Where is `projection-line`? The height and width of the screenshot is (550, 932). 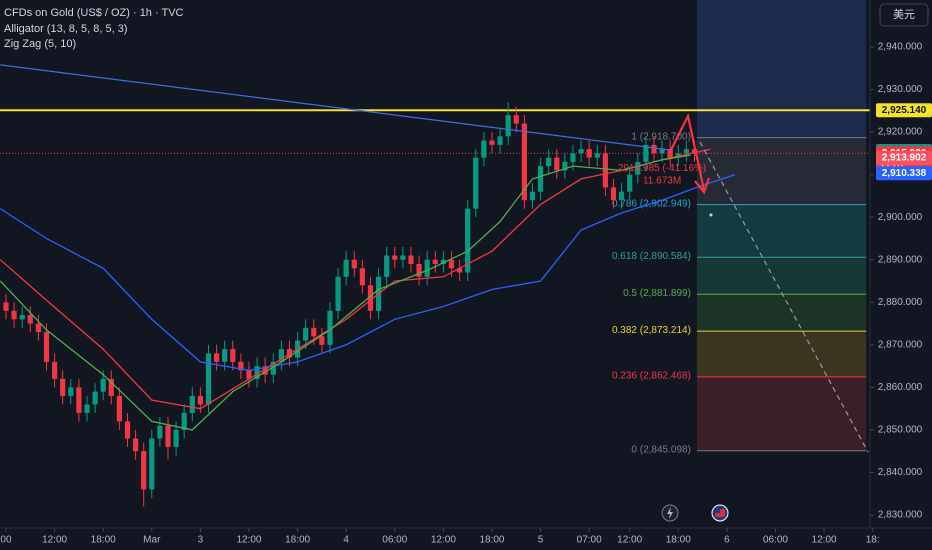 projection-line is located at coordinates (784, 297).